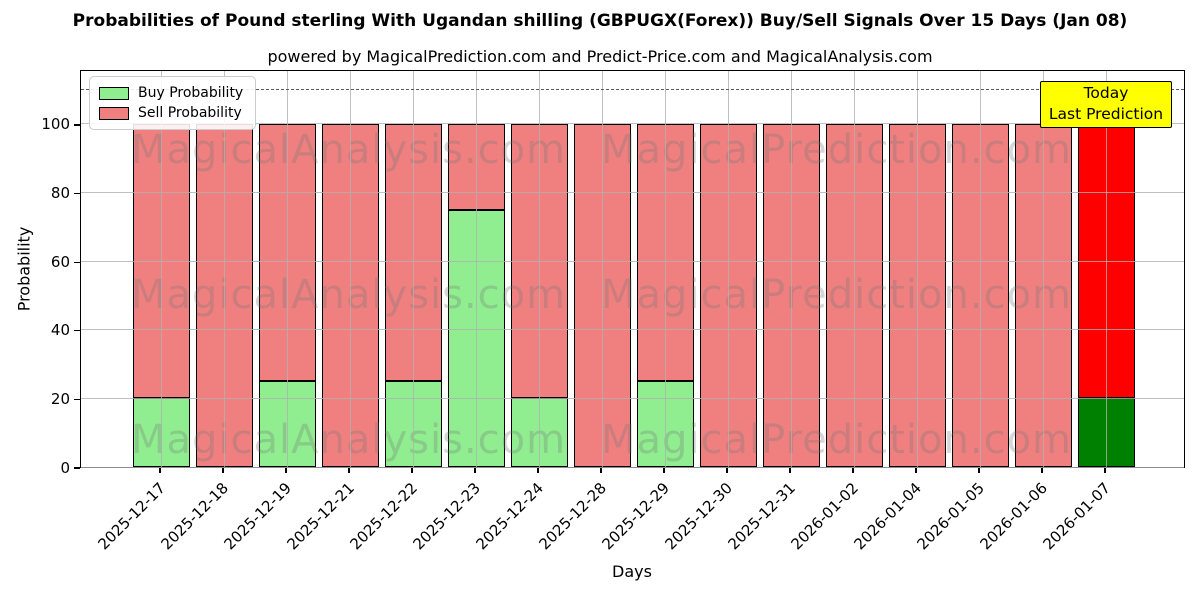 The height and width of the screenshot is (600, 1200). Describe the element at coordinates (887, 516) in the screenshot. I see `x-tick-label: 2026-01-04` at that location.